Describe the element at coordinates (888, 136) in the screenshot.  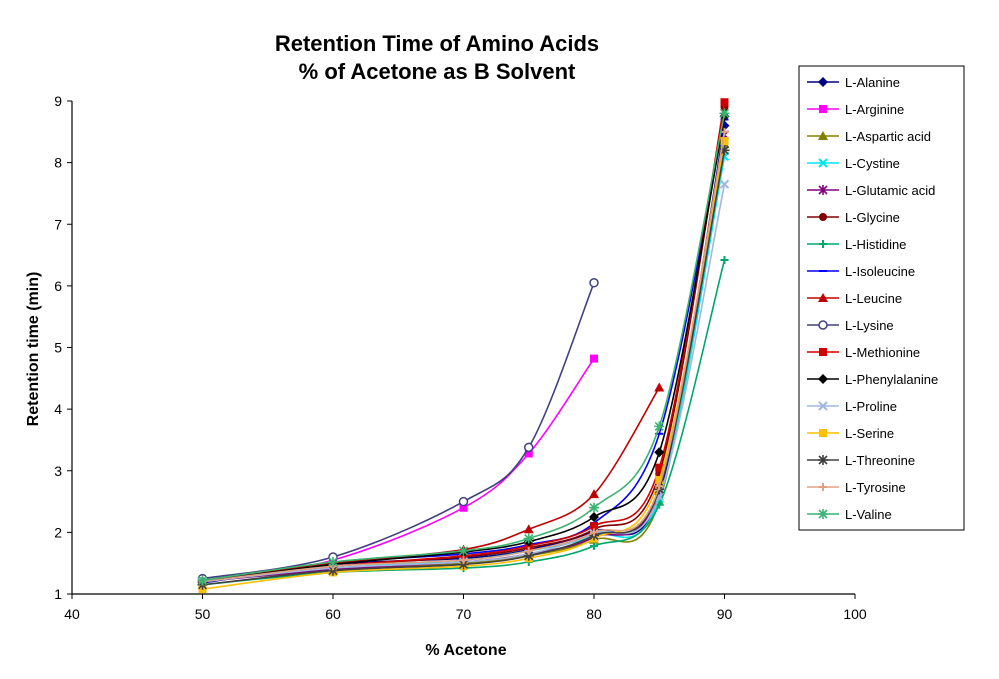
I see `legend-label: L-Aspartic acid` at that location.